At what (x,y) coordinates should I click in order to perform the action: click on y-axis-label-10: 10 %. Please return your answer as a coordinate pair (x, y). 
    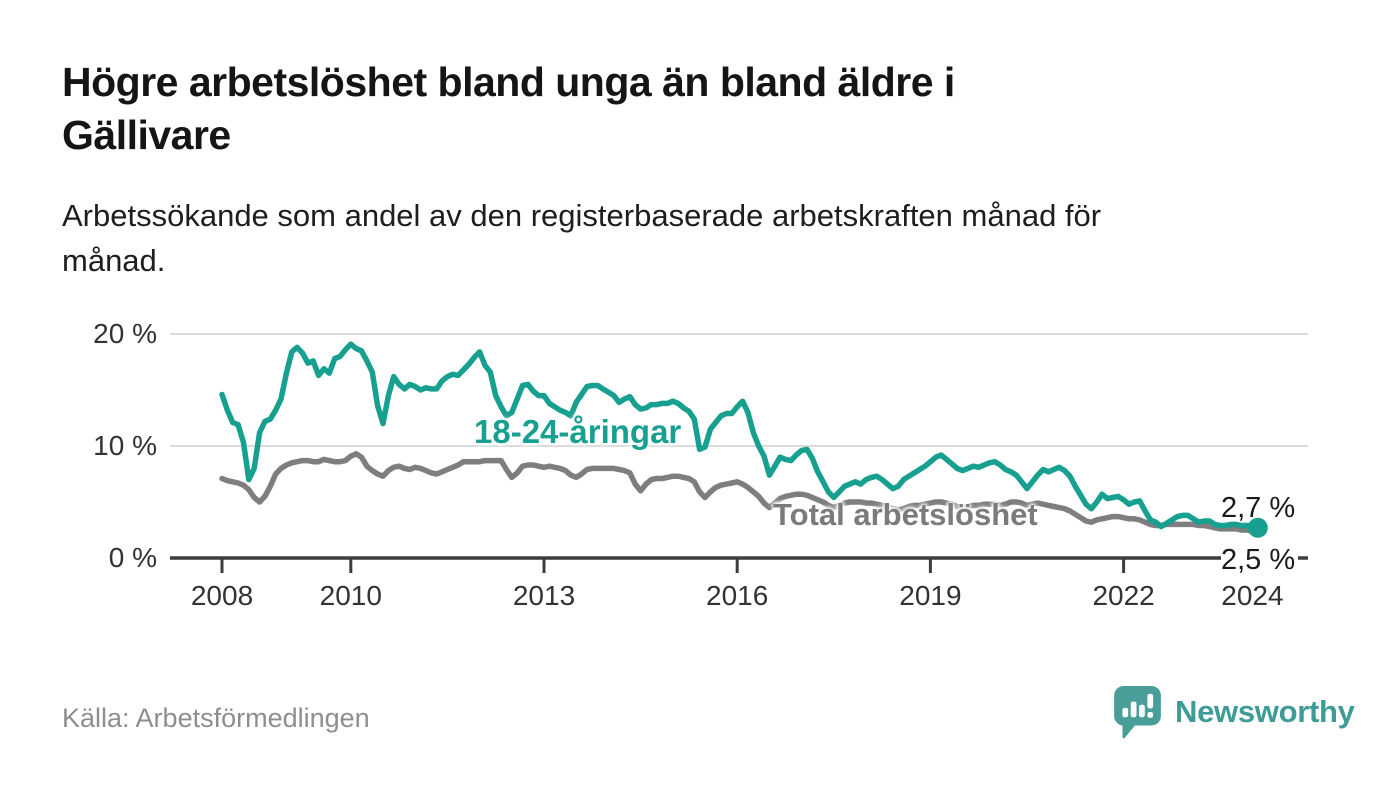
    Looking at the image, I should click on (125, 445).